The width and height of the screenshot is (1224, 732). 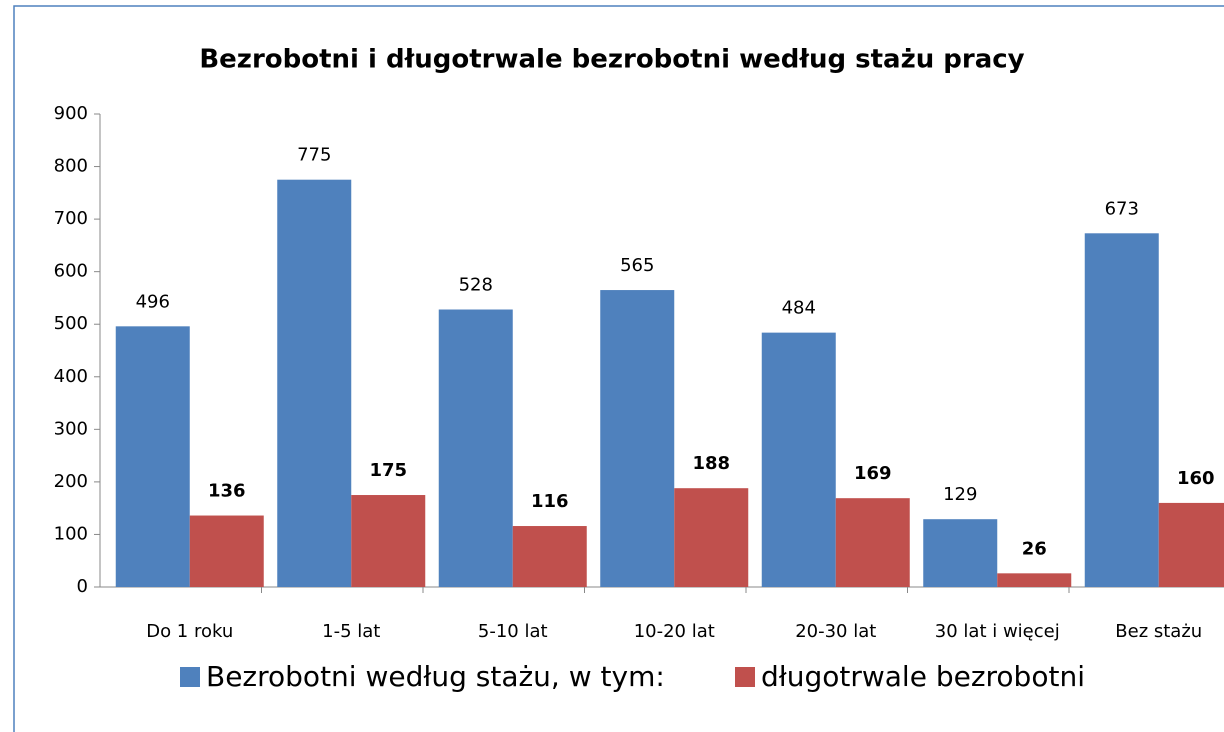 I want to click on y-tick-label: 300, so click(x=71, y=428).